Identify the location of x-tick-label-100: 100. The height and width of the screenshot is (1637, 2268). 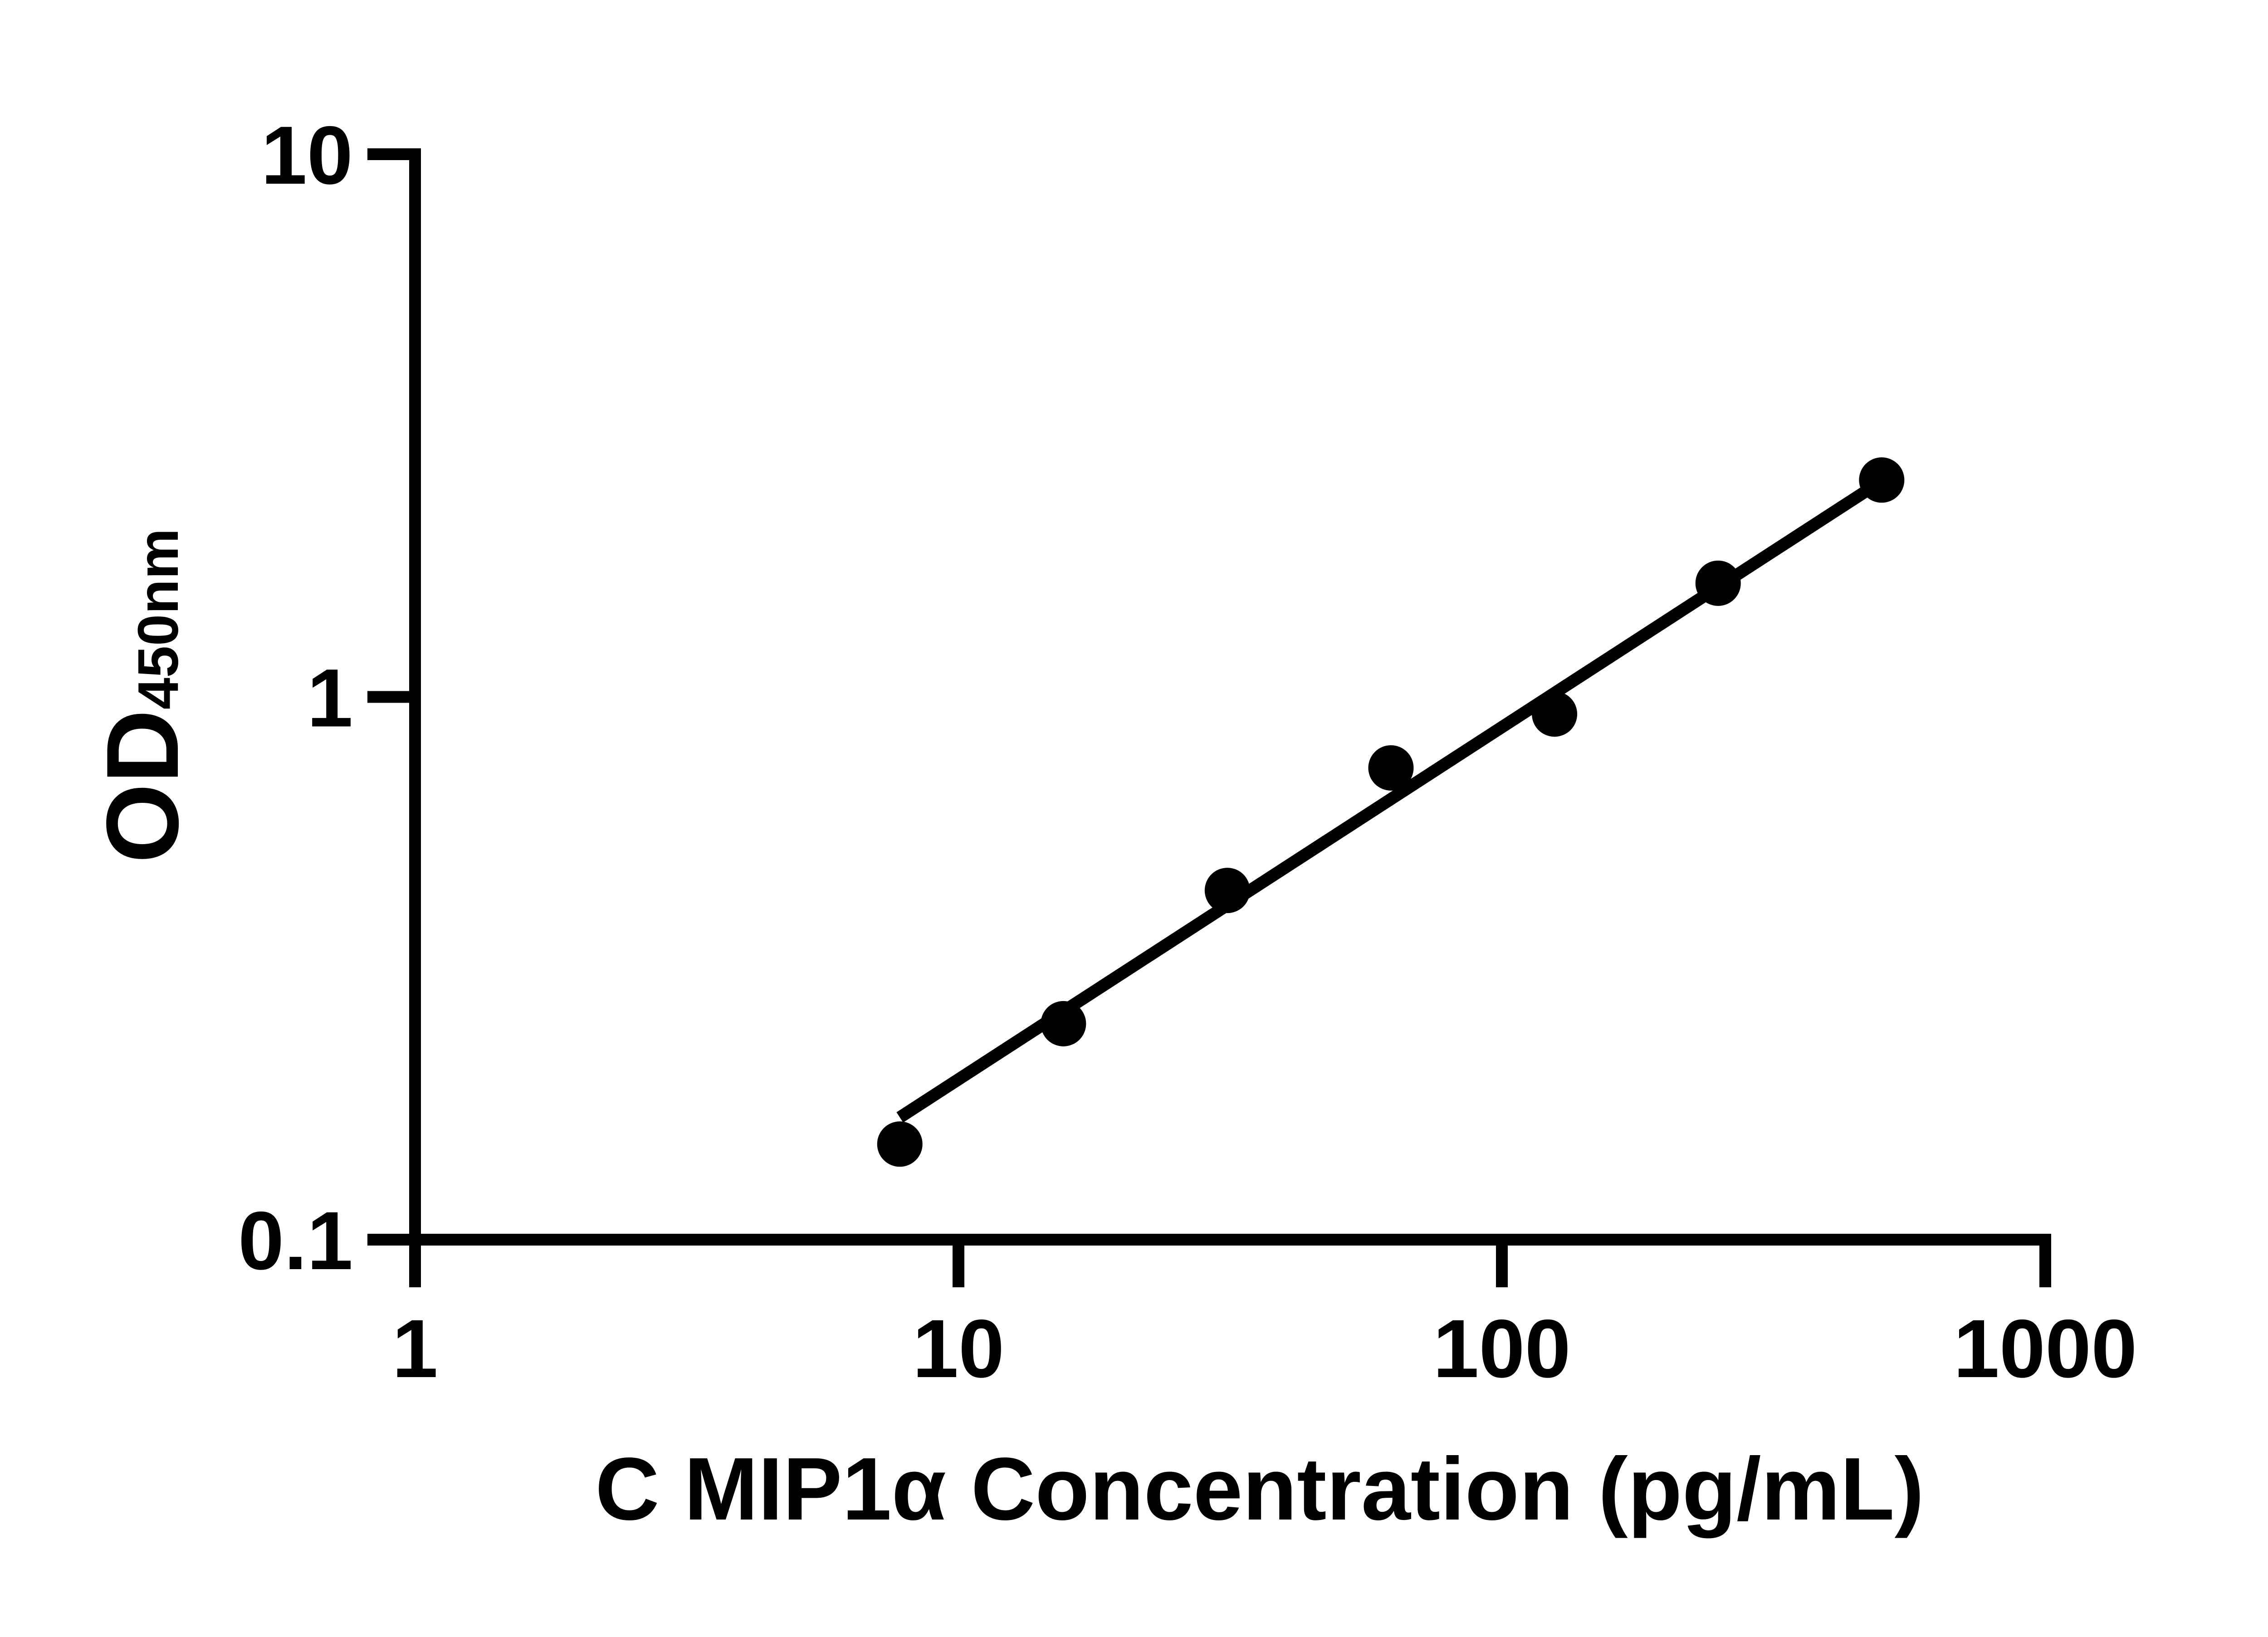
(1502, 1348).